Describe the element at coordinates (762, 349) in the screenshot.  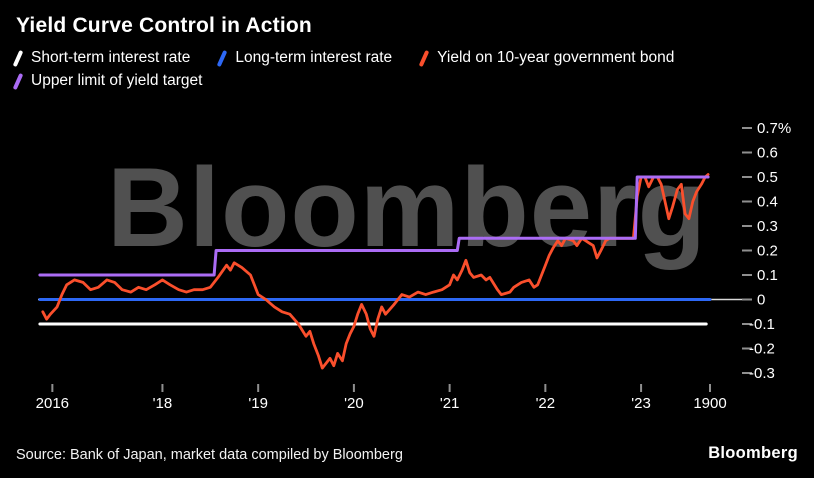
I see `y-tick-label: -0.2` at that location.